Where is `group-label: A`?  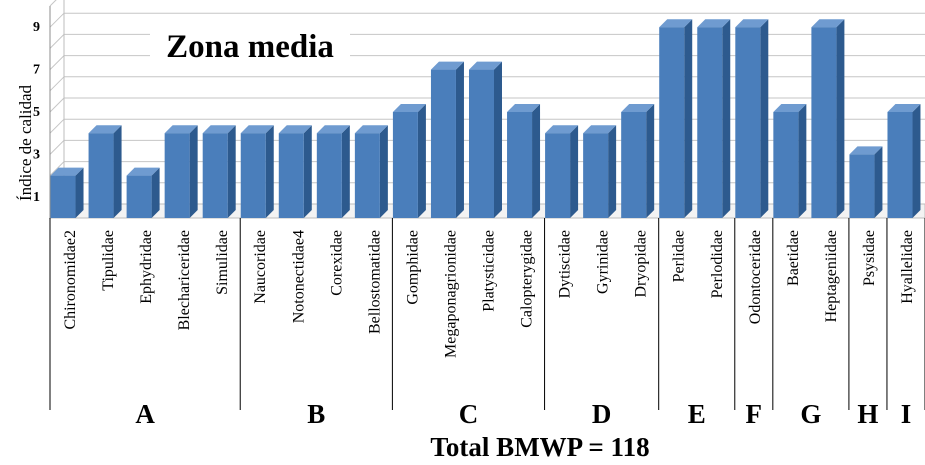
group-label: A is located at coordinates (145, 414).